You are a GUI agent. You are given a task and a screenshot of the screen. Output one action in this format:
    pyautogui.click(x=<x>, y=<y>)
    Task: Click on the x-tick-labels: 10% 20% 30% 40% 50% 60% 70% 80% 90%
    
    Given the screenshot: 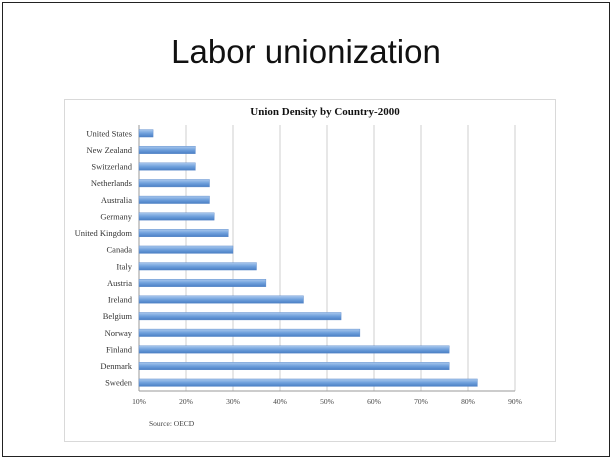 What is the action you would take?
    pyautogui.click(x=327, y=401)
    